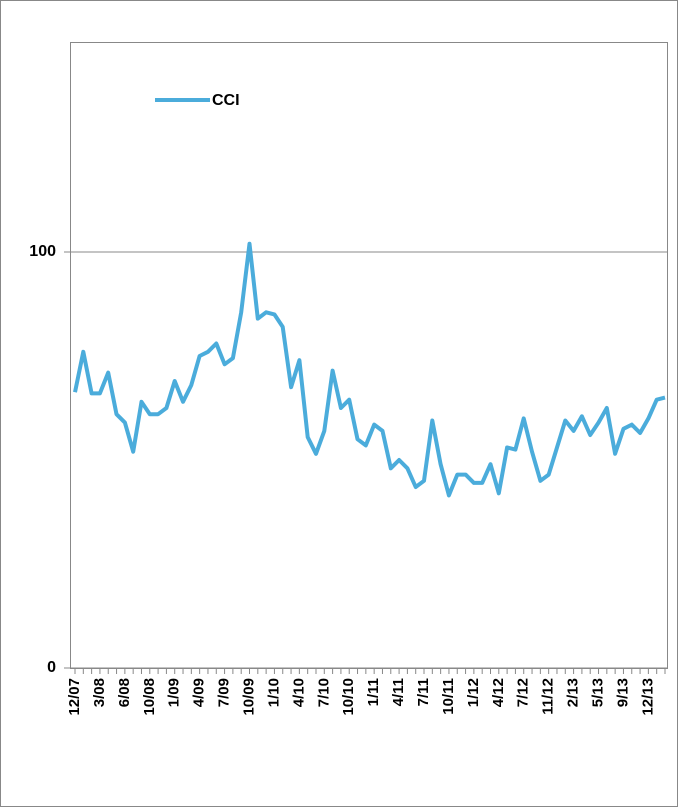 The image size is (678, 812). What do you see at coordinates (398, 692) in the screenshot?
I see `x-tick-label: 4/11` at bounding box center [398, 692].